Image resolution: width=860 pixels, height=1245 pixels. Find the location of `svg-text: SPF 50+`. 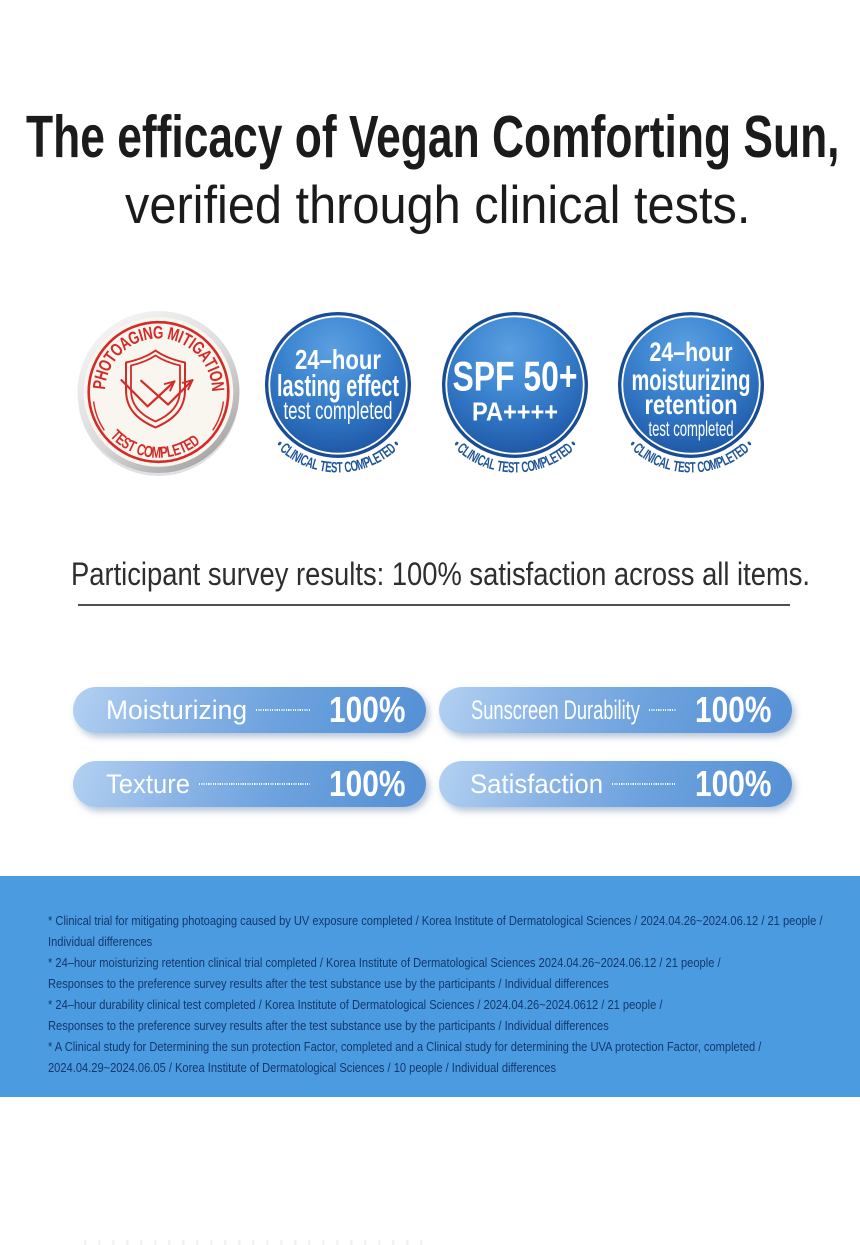

svg-text: SPF 50+ is located at coordinates (515, 376).